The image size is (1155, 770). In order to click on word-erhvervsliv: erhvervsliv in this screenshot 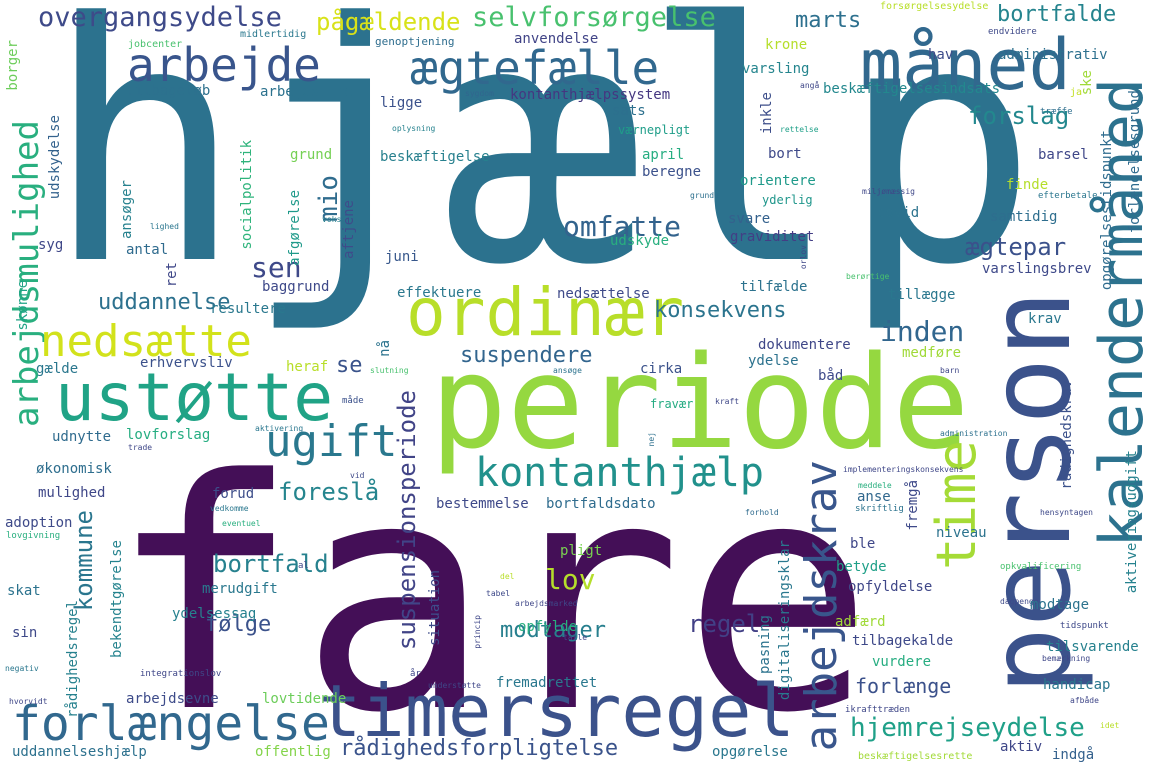, I will do `click(186, 363)`.